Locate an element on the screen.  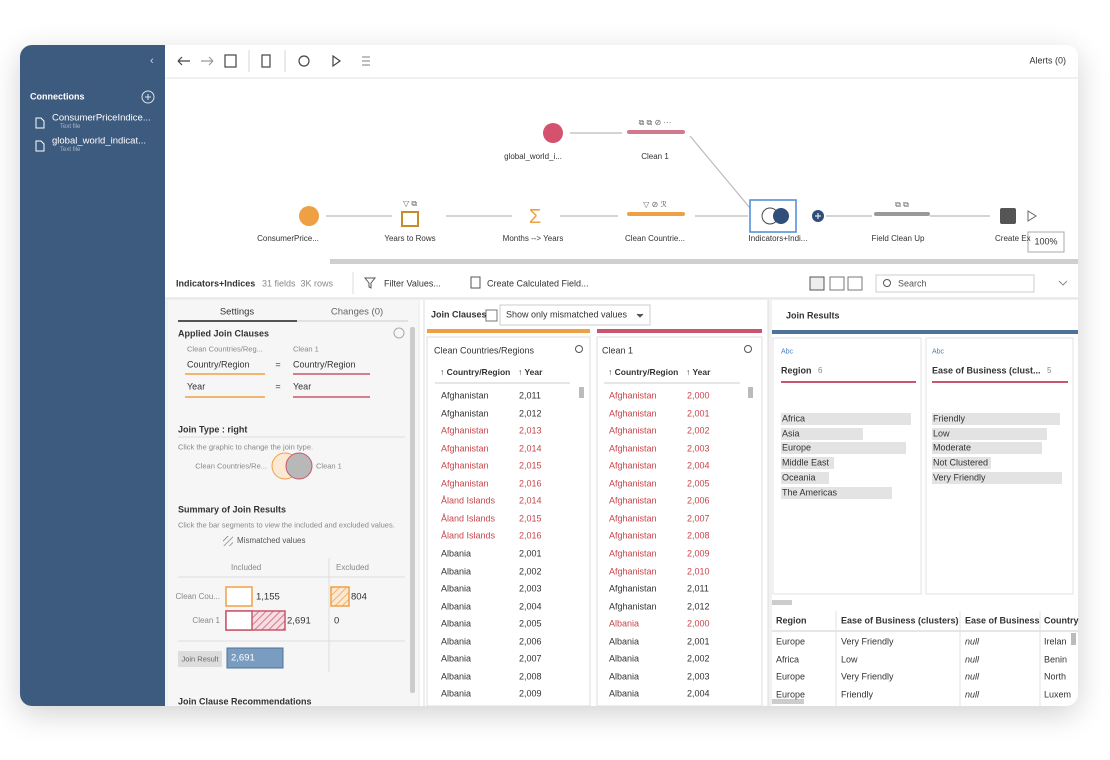
sidebar is located at coordinates (92, 375).